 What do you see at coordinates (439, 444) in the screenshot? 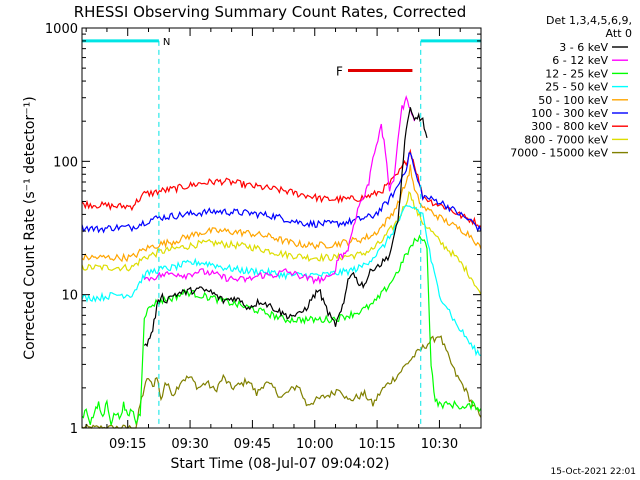
I see `x-tick-label: 10:30` at bounding box center [439, 444].